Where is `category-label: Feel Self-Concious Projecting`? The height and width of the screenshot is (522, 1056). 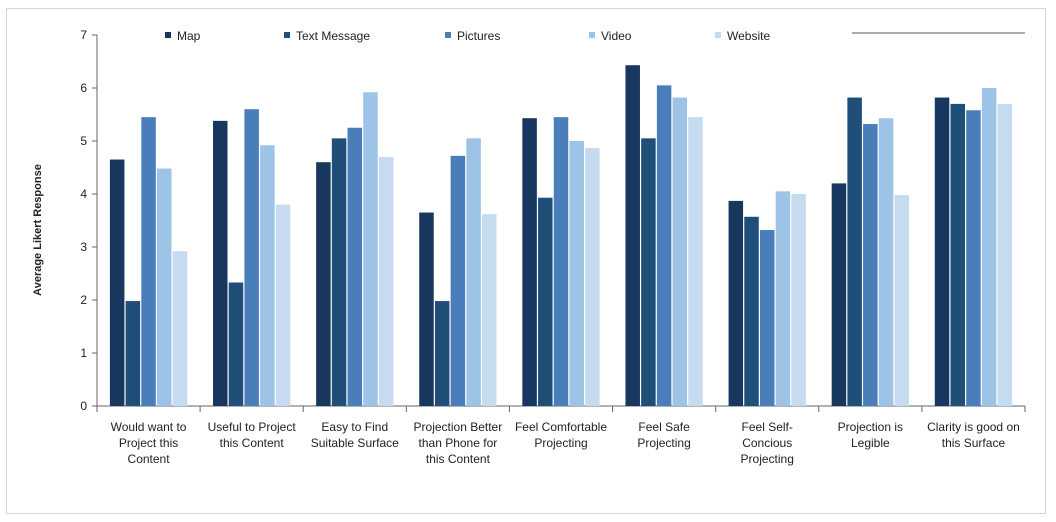
category-label: Feel Self-Concious Projecting is located at coordinates (767, 443).